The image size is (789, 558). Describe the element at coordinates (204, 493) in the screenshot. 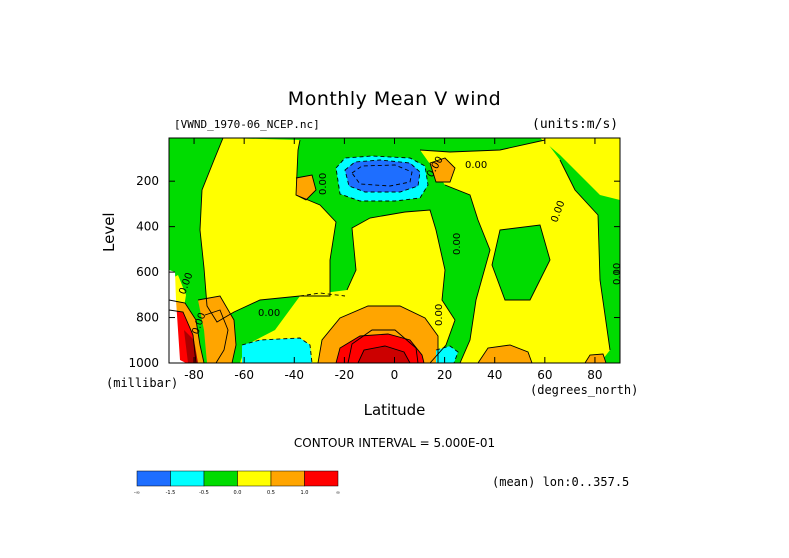

I see `colorbar-label: -0.5` at that location.